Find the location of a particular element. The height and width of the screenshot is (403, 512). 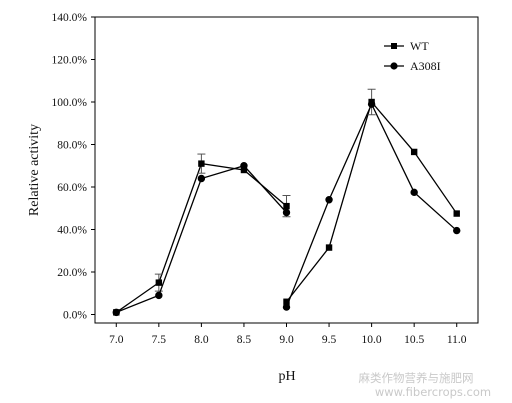

legend: WT A308I is located at coordinates (412, 56).